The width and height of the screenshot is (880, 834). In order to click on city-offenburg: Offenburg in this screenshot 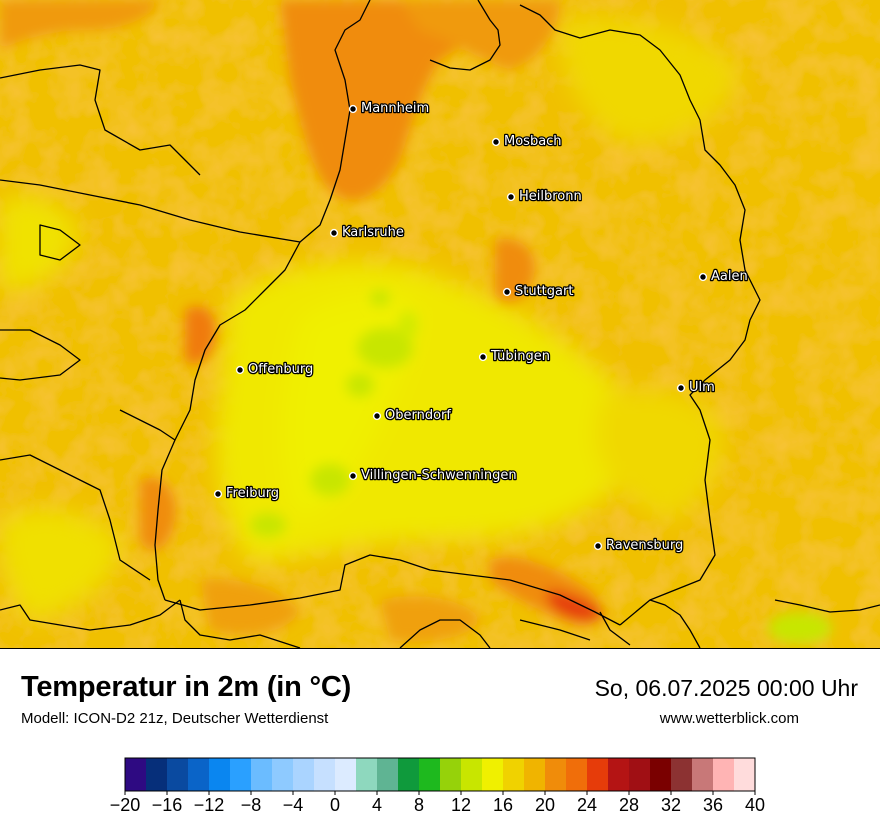, I will do `click(275, 369)`.